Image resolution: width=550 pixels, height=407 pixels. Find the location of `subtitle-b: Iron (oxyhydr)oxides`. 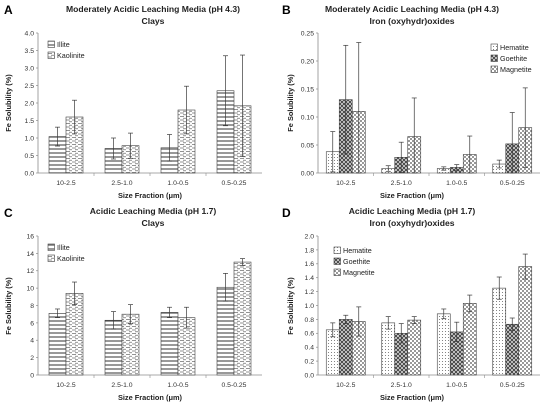

subtitle-b: Iron (oxyhydr)oxides is located at coordinates (412, 21).